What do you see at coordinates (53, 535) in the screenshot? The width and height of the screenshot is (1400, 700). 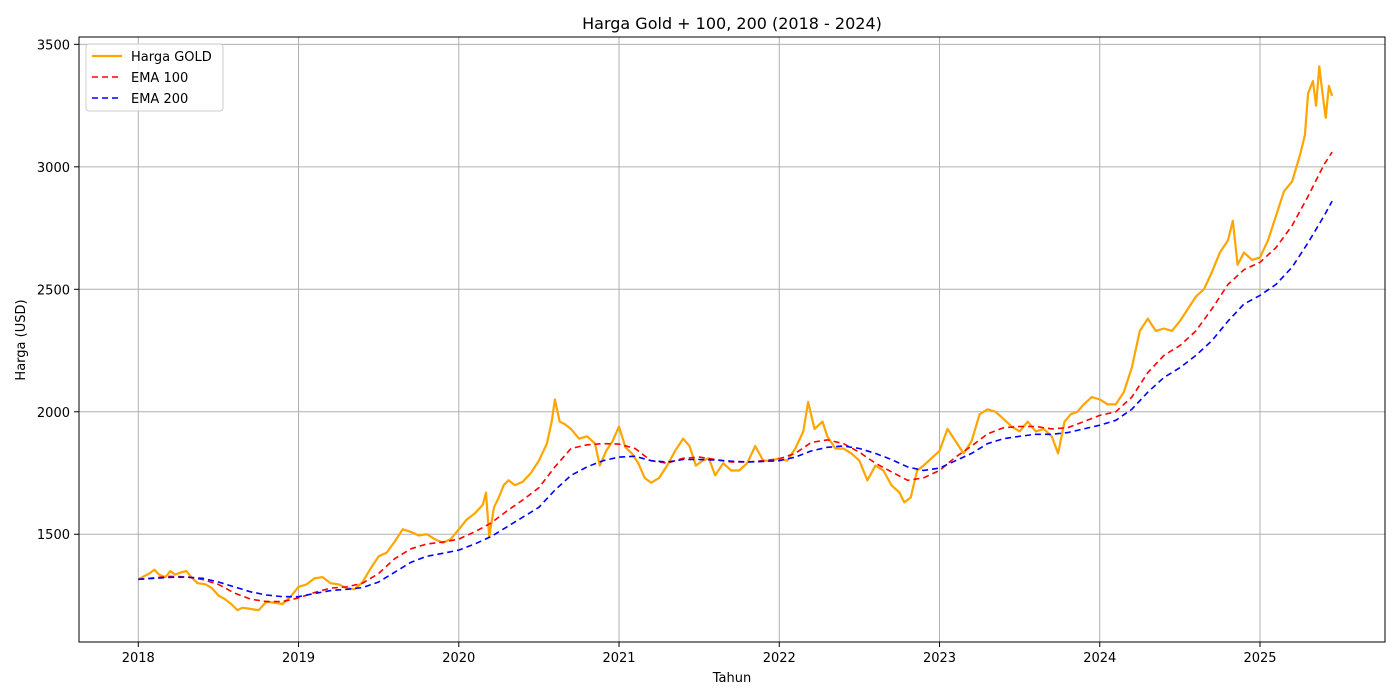 I see `y-tick-label: 1500` at bounding box center [53, 535].